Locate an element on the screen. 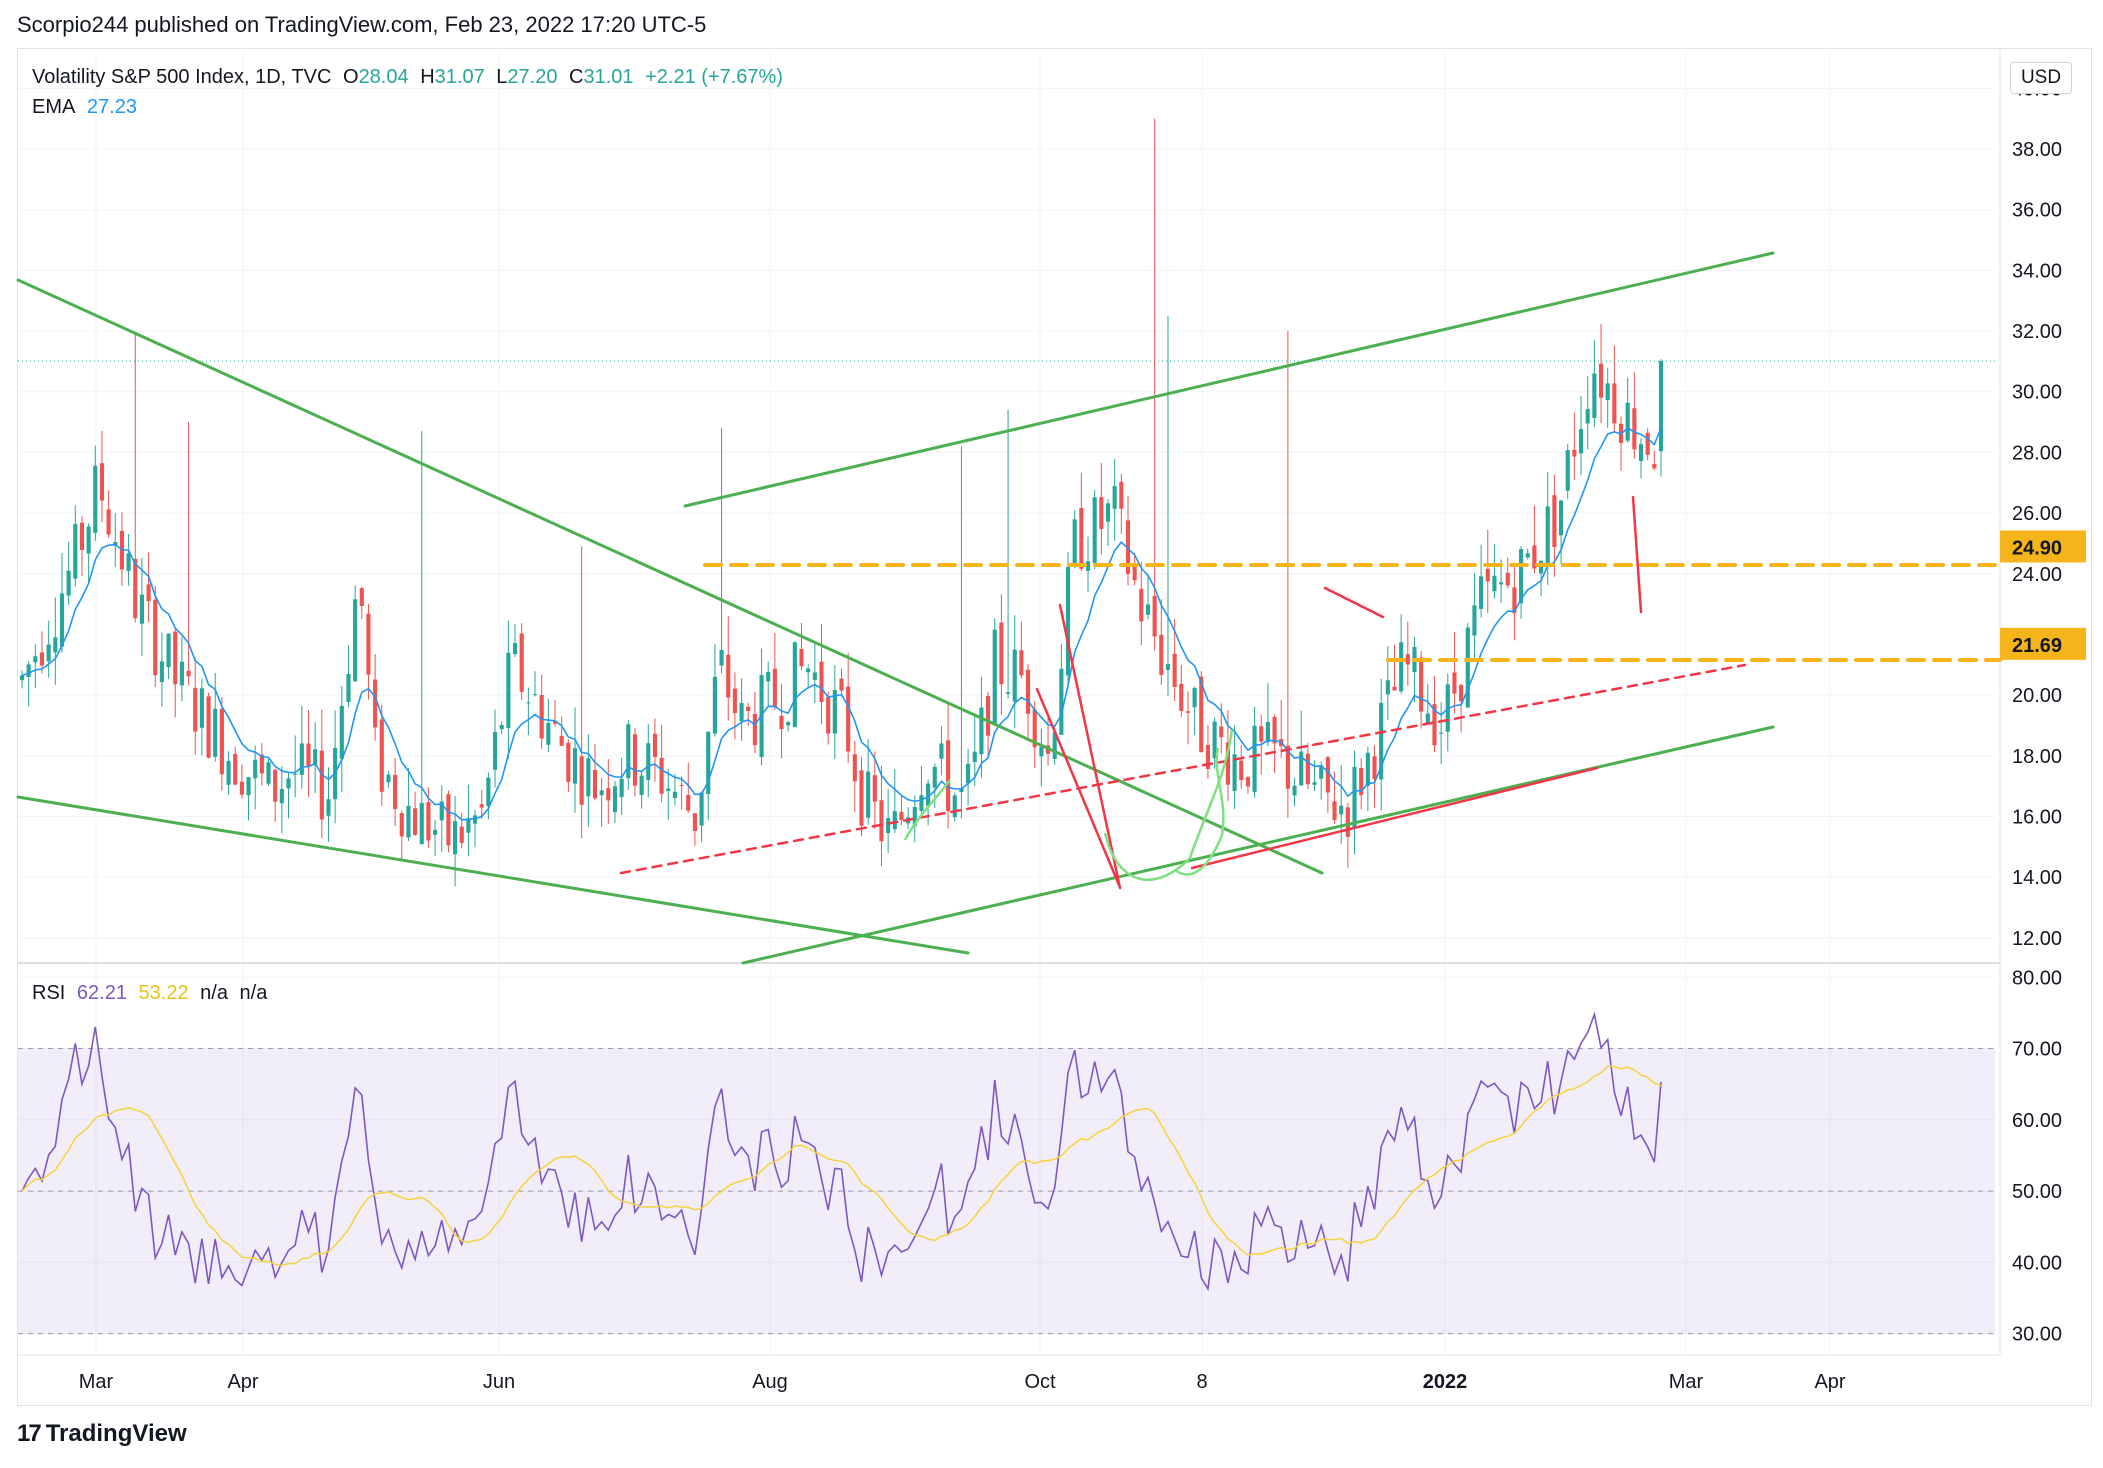  level-badge is located at coordinates (2043, 546).